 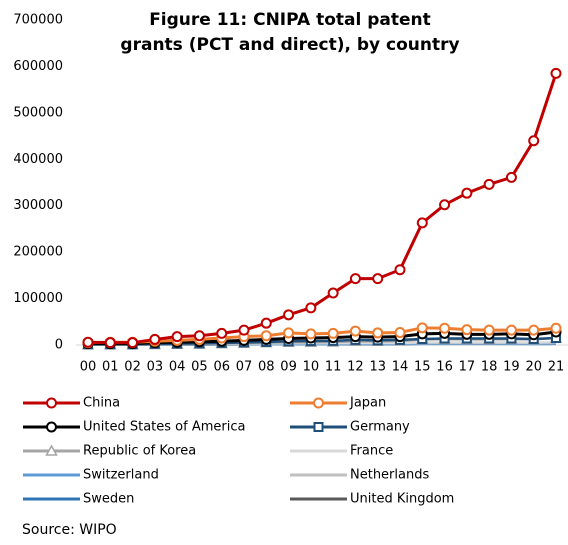 I want to click on x-tick-label: 11, so click(x=333, y=367).